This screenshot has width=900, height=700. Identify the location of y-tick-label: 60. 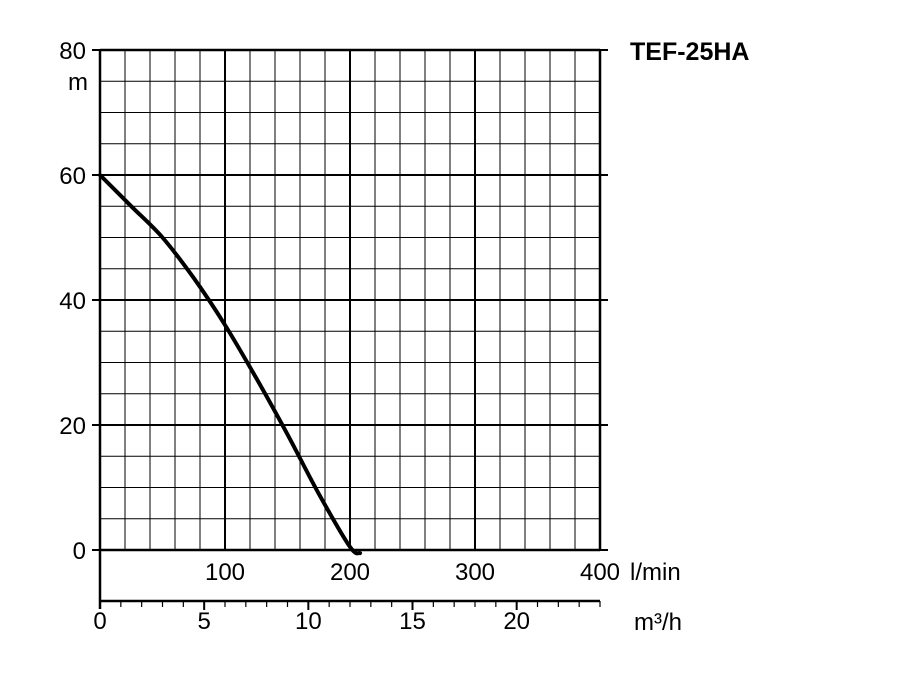
(72, 176).